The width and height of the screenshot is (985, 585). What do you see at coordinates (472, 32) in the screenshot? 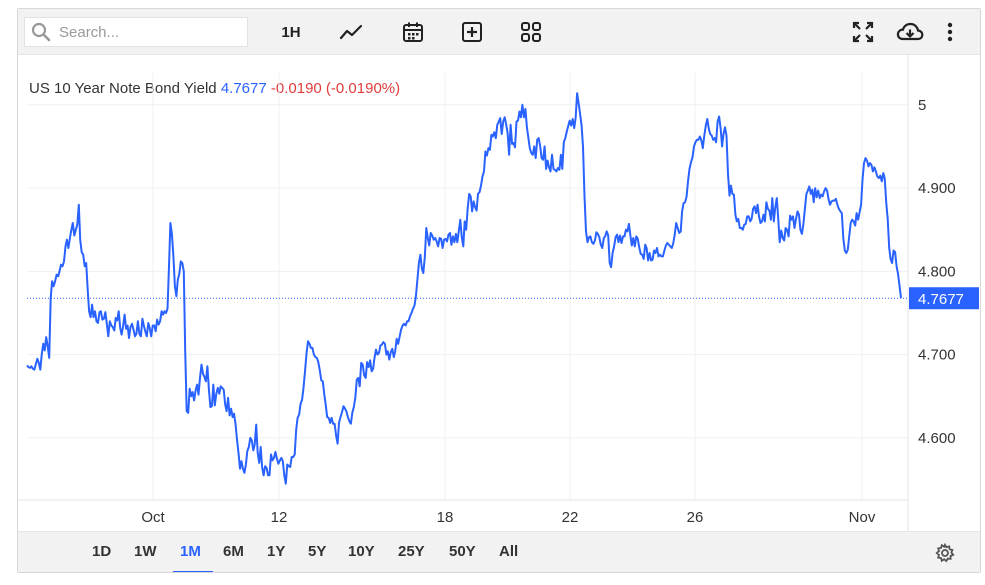
I see `add-box-icon` at bounding box center [472, 32].